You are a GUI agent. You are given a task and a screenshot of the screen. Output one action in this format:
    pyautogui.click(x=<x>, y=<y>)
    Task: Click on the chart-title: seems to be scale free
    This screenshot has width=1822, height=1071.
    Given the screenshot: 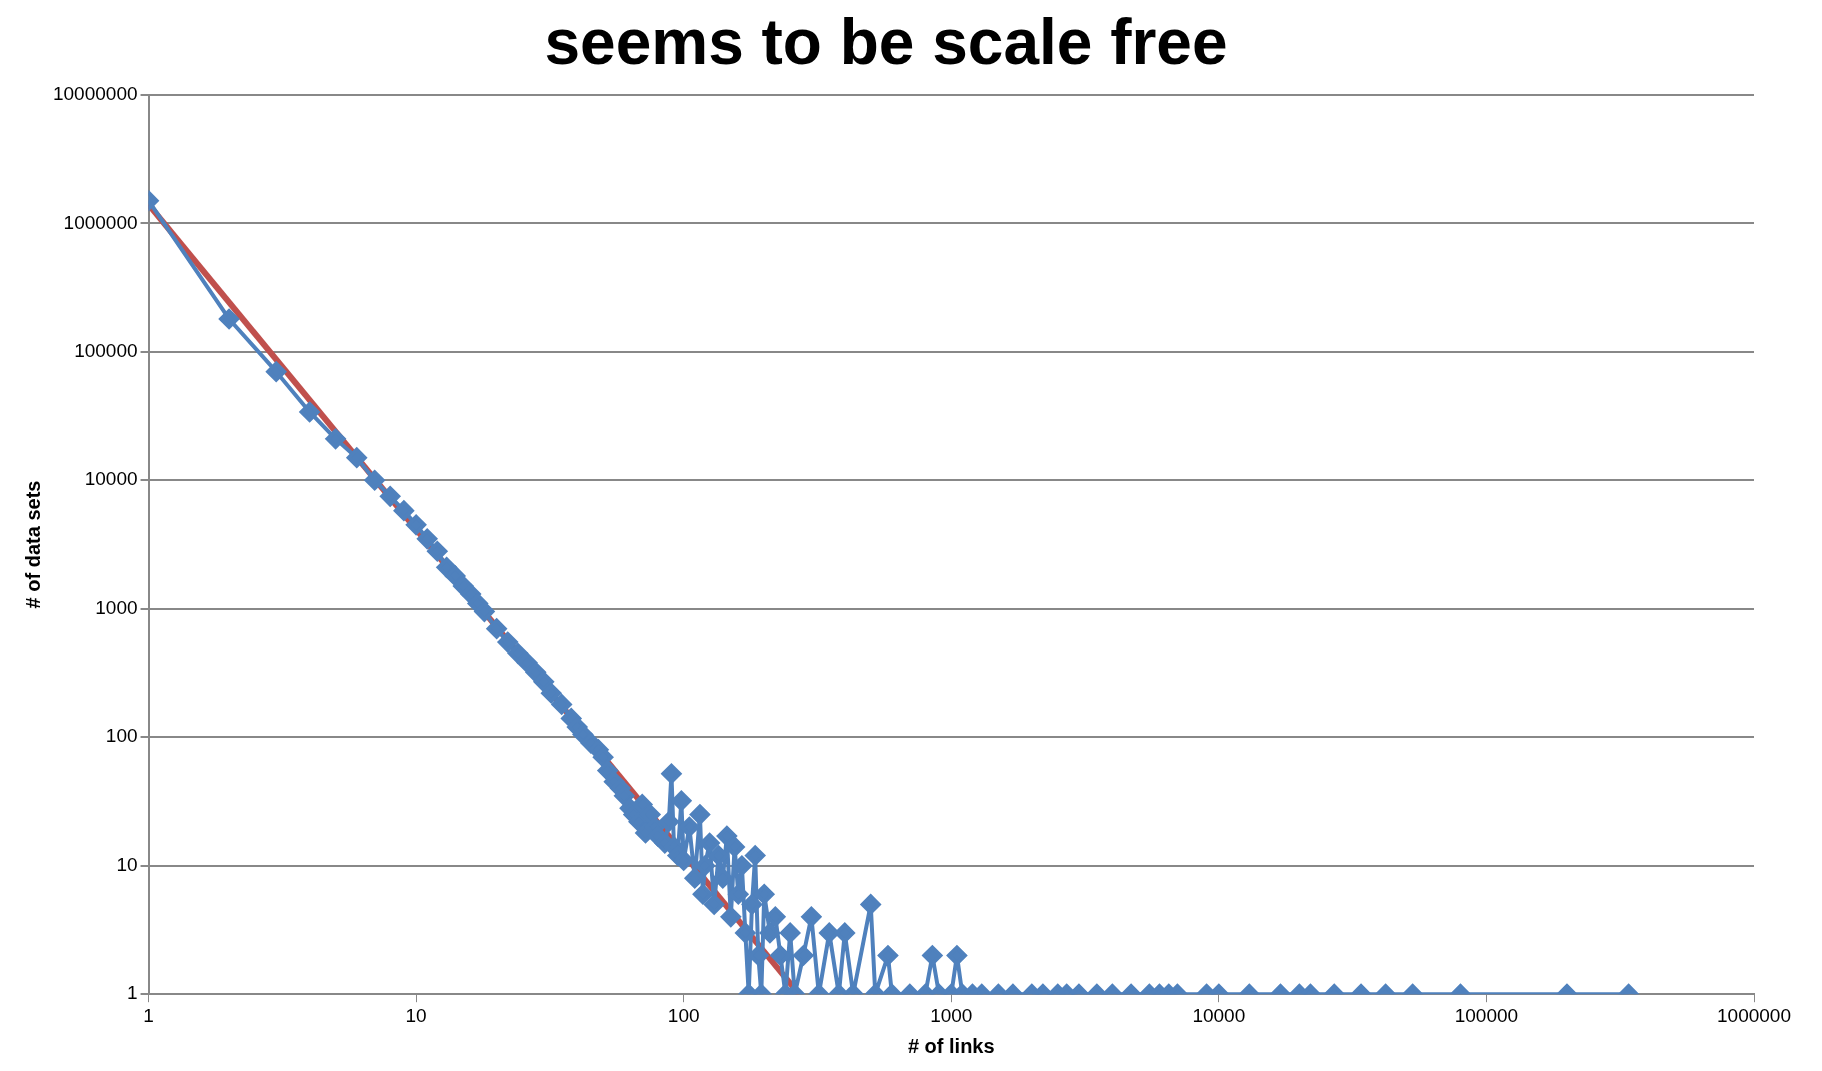 What is the action you would take?
    pyautogui.click(x=886, y=42)
    